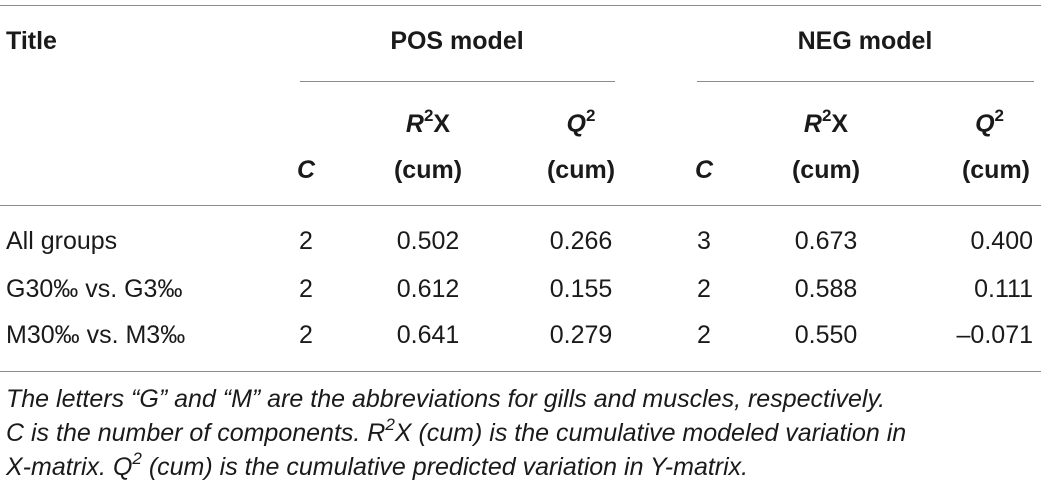 This screenshot has width=1041, height=495. Describe the element at coordinates (581, 241) in the screenshot. I see `row-pos-q2: 0.266` at that location.